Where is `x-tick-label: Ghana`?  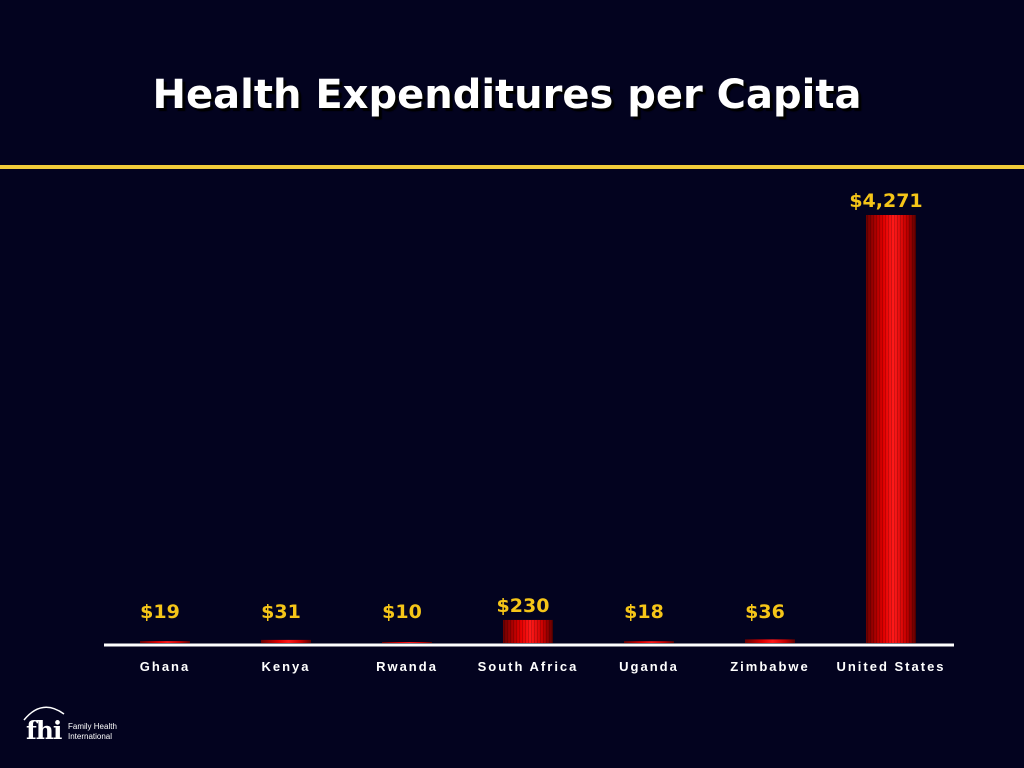 x-tick-label: Ghana is located at coordinates (165, 666).